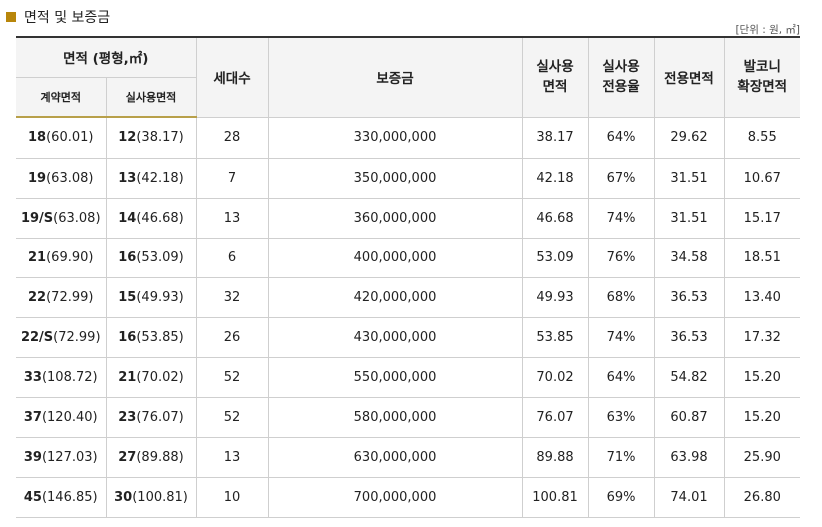 The image size is (822, 527). I want to click on real-area-cell: 13(42.18), so click(151, 178).